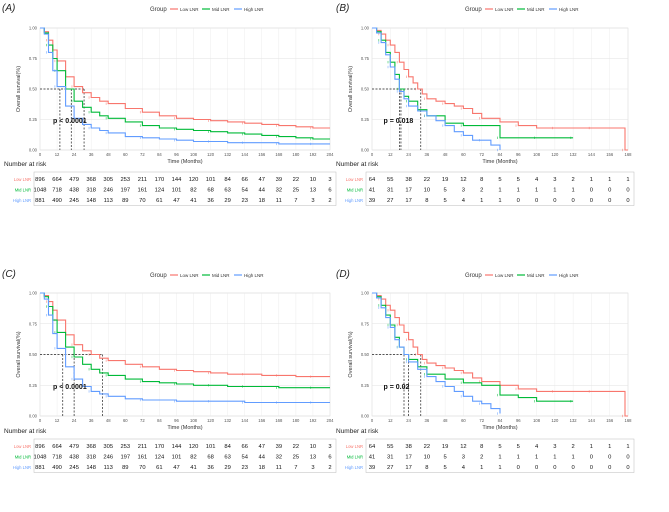 This screenshot has width=669, height=512. What do you see at coordinates (74, 447) in the screenshot?
I see `risk-count: 479` at bounding box center [74, 447].